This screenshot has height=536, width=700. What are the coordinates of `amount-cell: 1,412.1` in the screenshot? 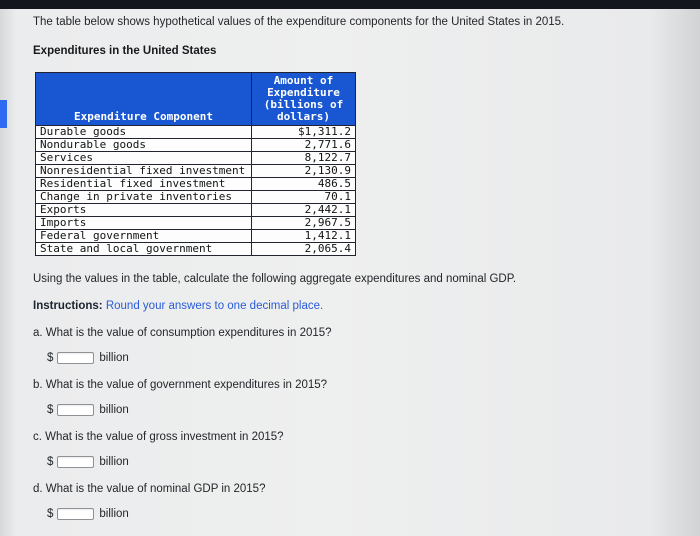 It's located at (303, 236).